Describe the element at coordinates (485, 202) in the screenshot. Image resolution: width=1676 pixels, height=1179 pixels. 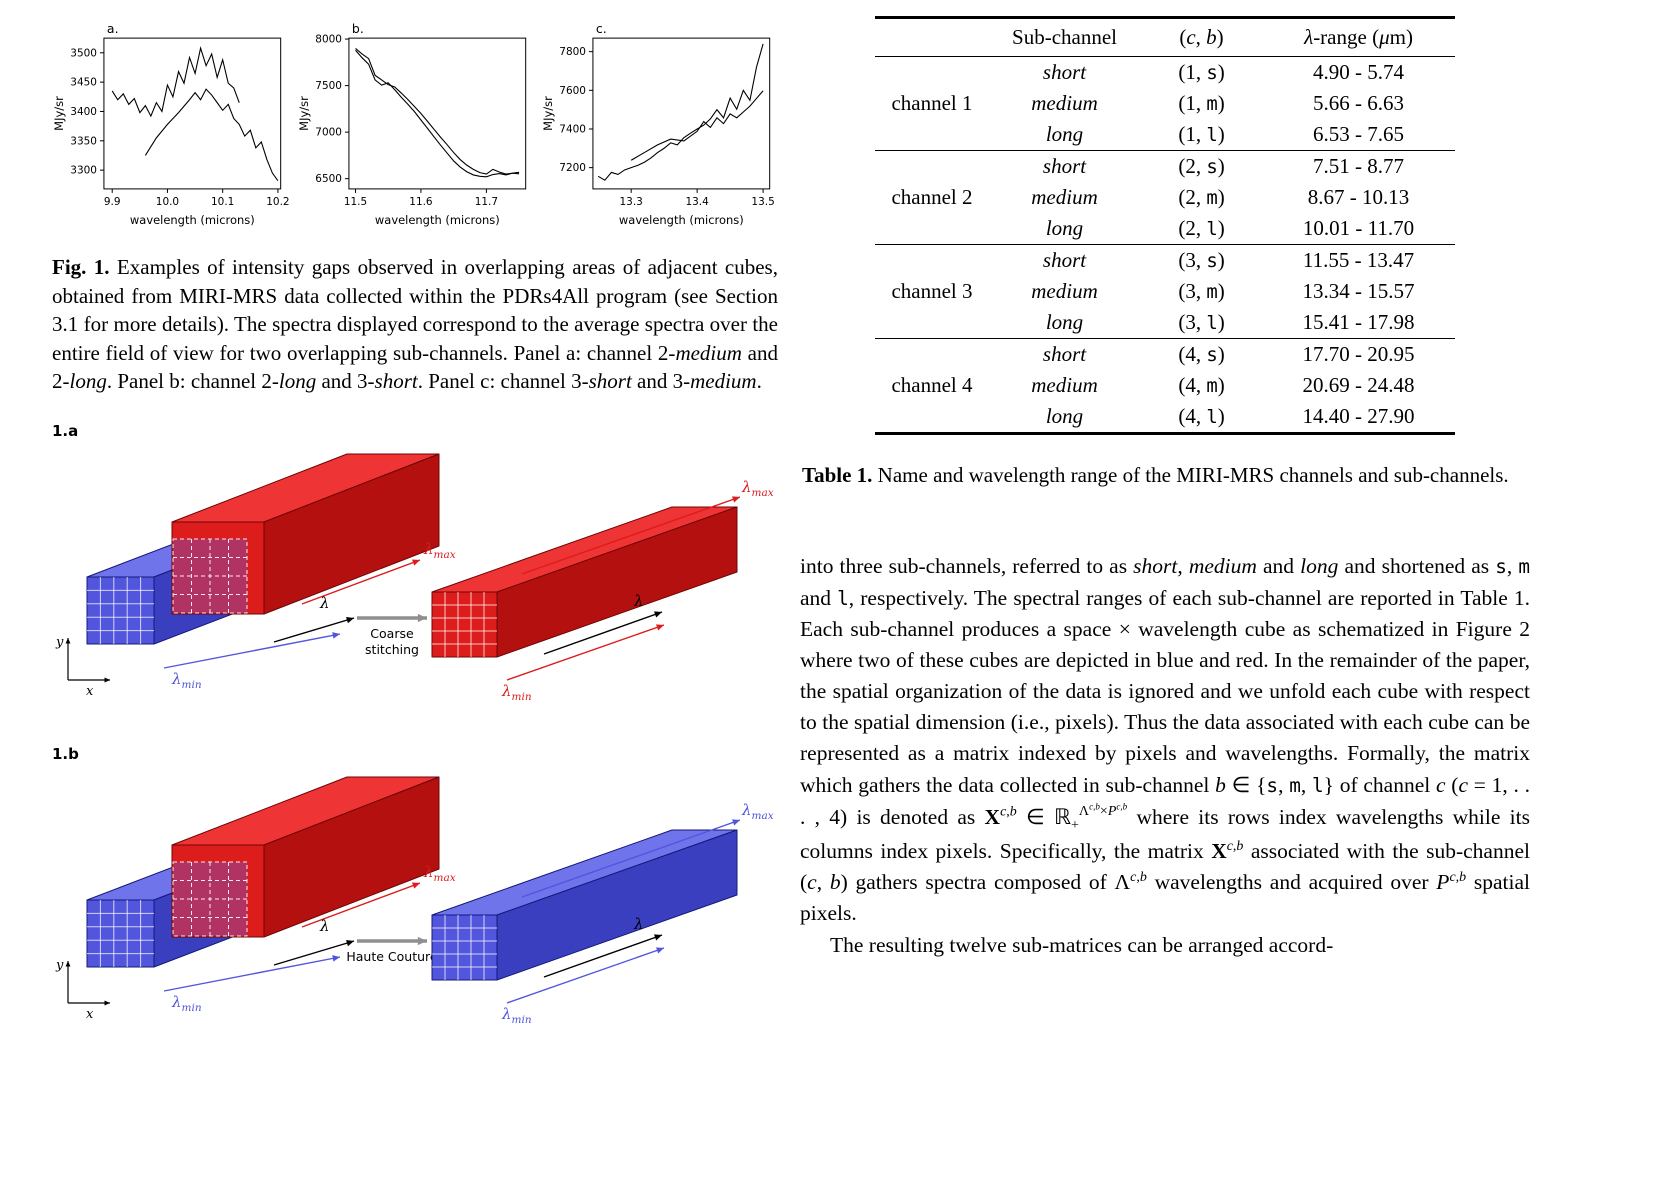
I see `x-tick-label: 11.7` at that location.